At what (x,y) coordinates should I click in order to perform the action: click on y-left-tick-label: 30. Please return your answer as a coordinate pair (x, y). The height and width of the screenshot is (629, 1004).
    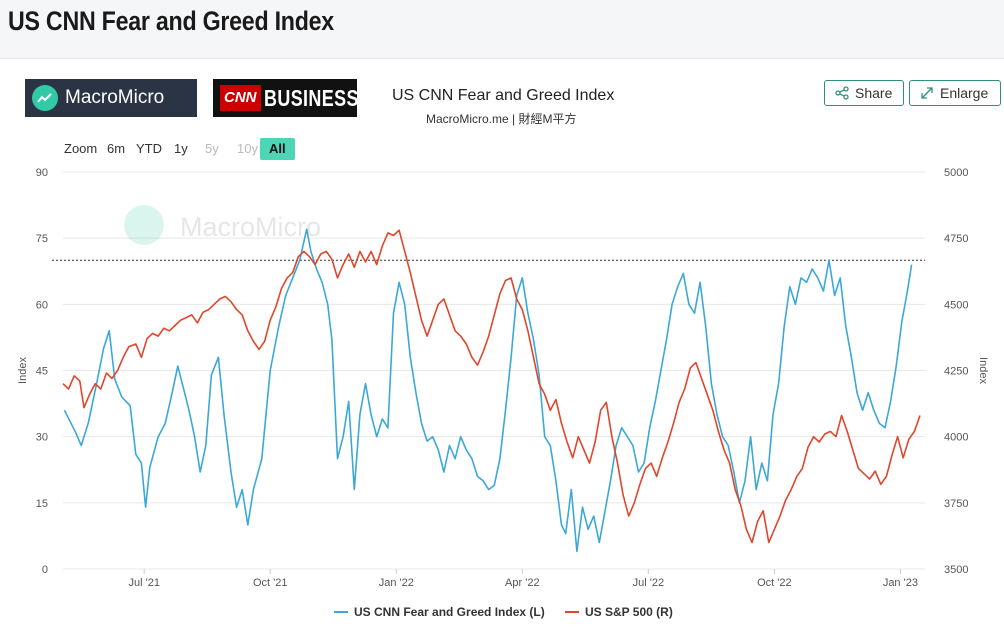
    Looking at the image, I should click on (42, 438).